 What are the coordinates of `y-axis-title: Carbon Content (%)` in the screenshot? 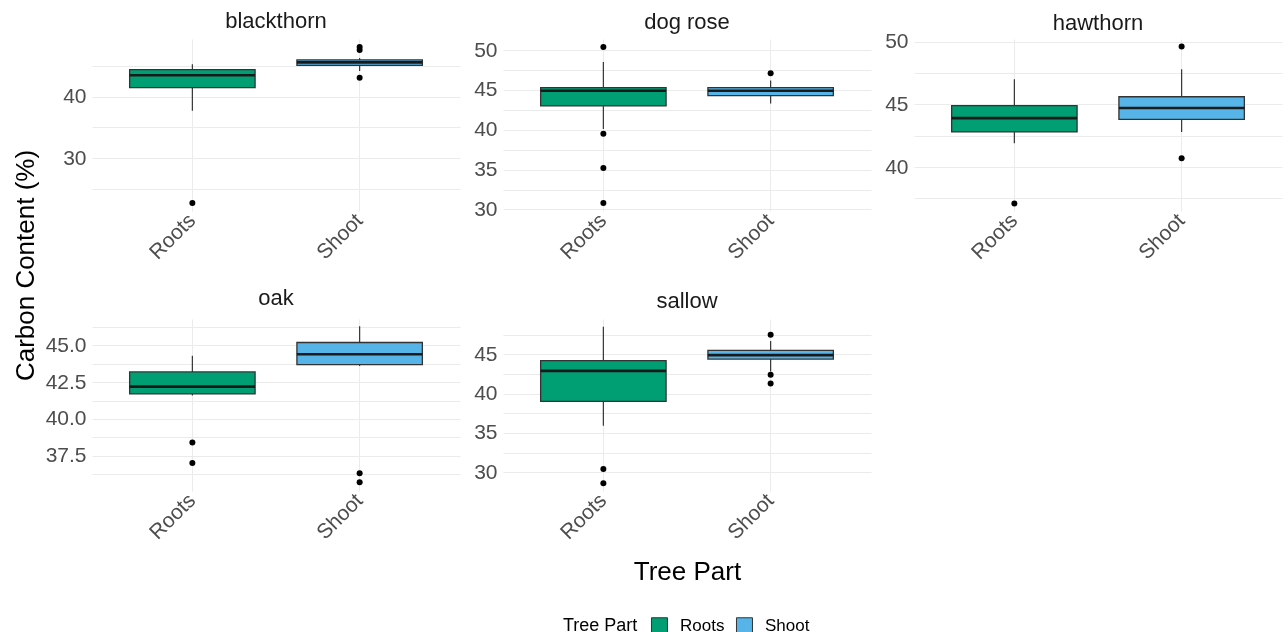 It's located at (24, 265).